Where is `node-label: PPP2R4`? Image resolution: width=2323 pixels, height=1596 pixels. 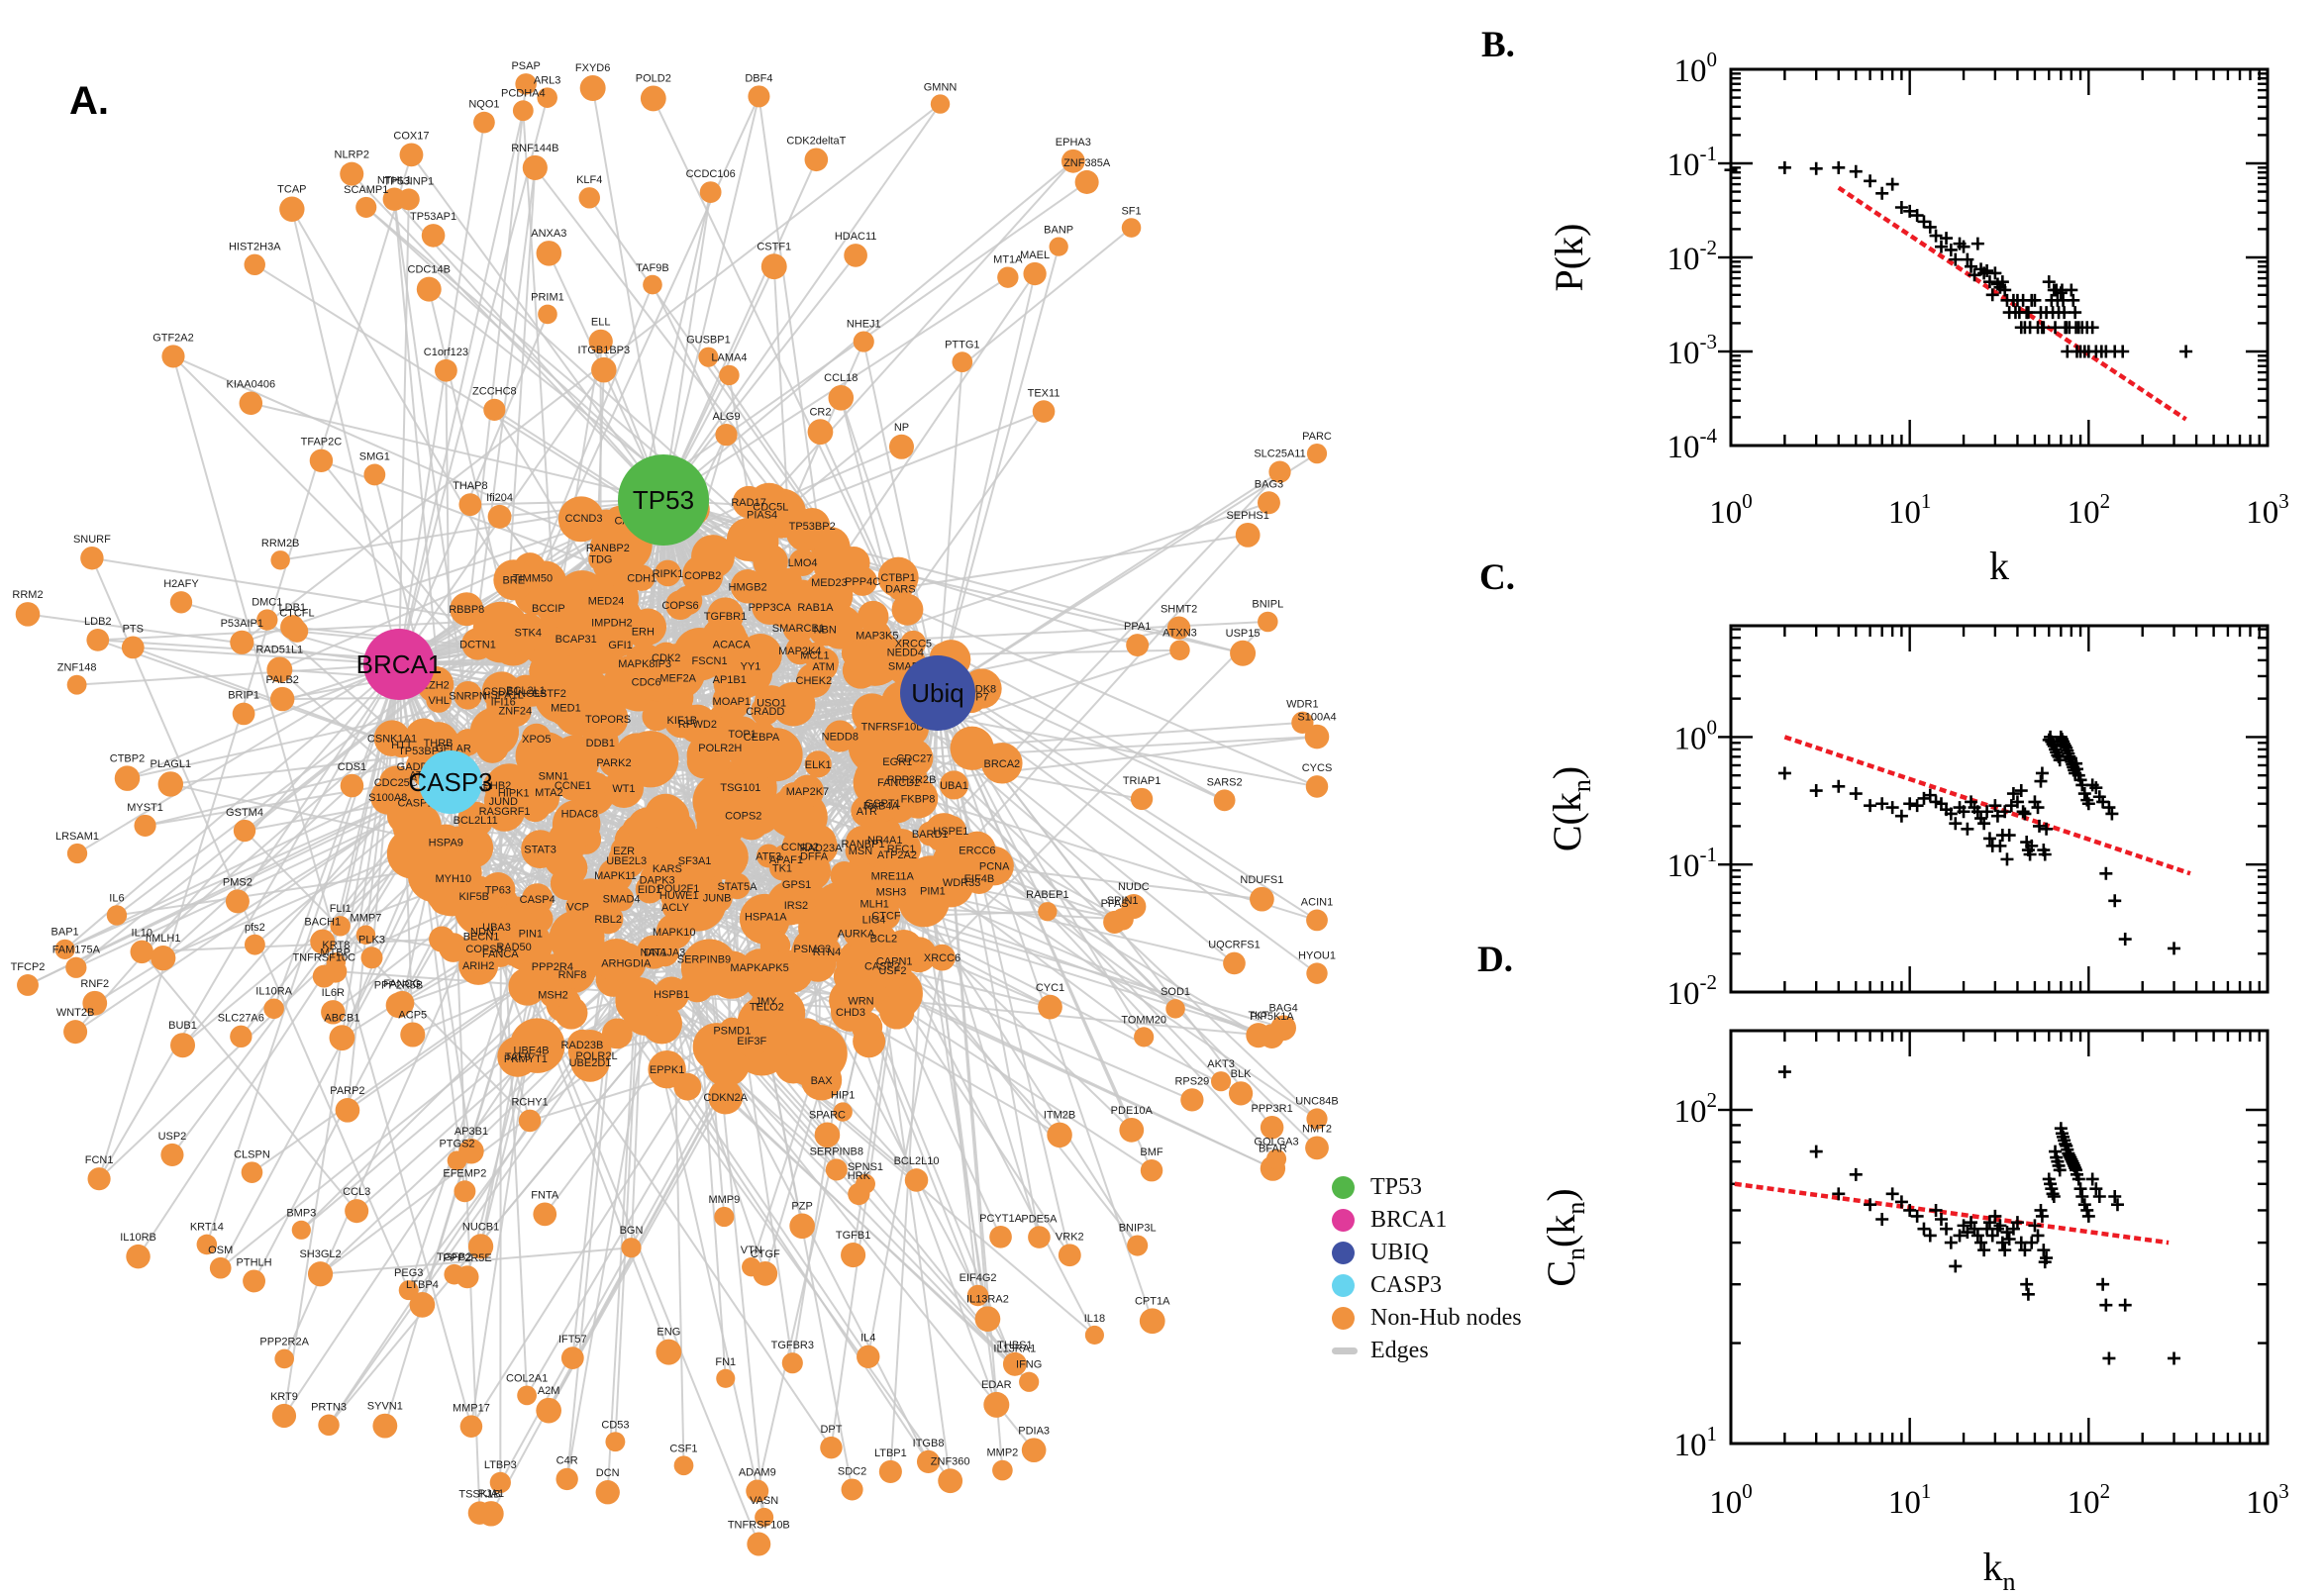
node-label: PPP2R4 is located at coordinates (552, 967).